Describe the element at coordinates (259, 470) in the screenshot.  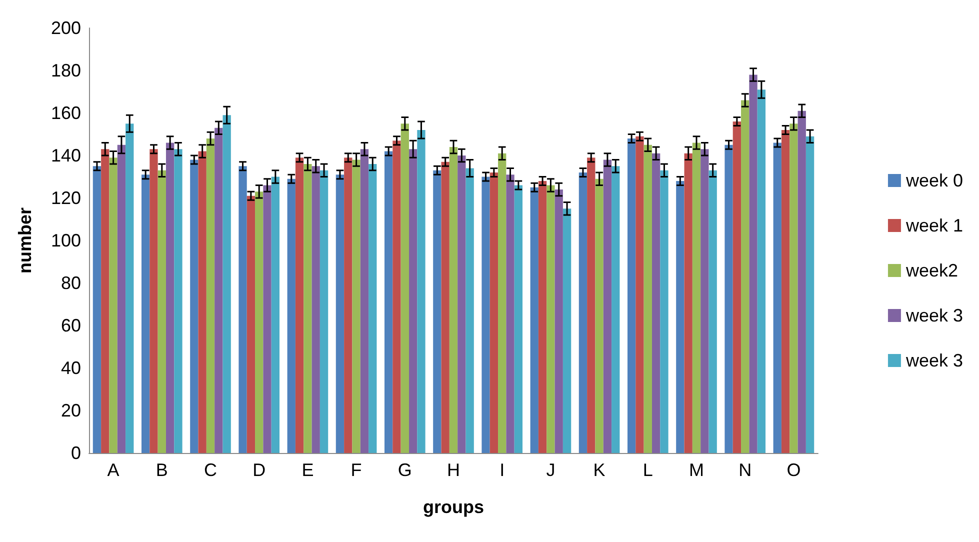
I see `x-tick-label: D` at that location.